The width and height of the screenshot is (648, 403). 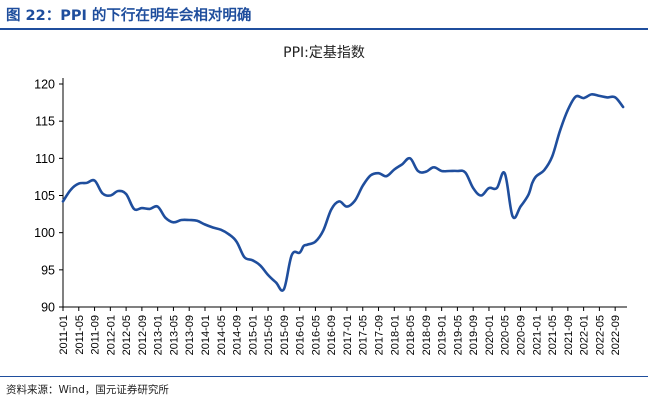 I want to click on x-tick-label: 2018-05, so click(x=411, y=335).